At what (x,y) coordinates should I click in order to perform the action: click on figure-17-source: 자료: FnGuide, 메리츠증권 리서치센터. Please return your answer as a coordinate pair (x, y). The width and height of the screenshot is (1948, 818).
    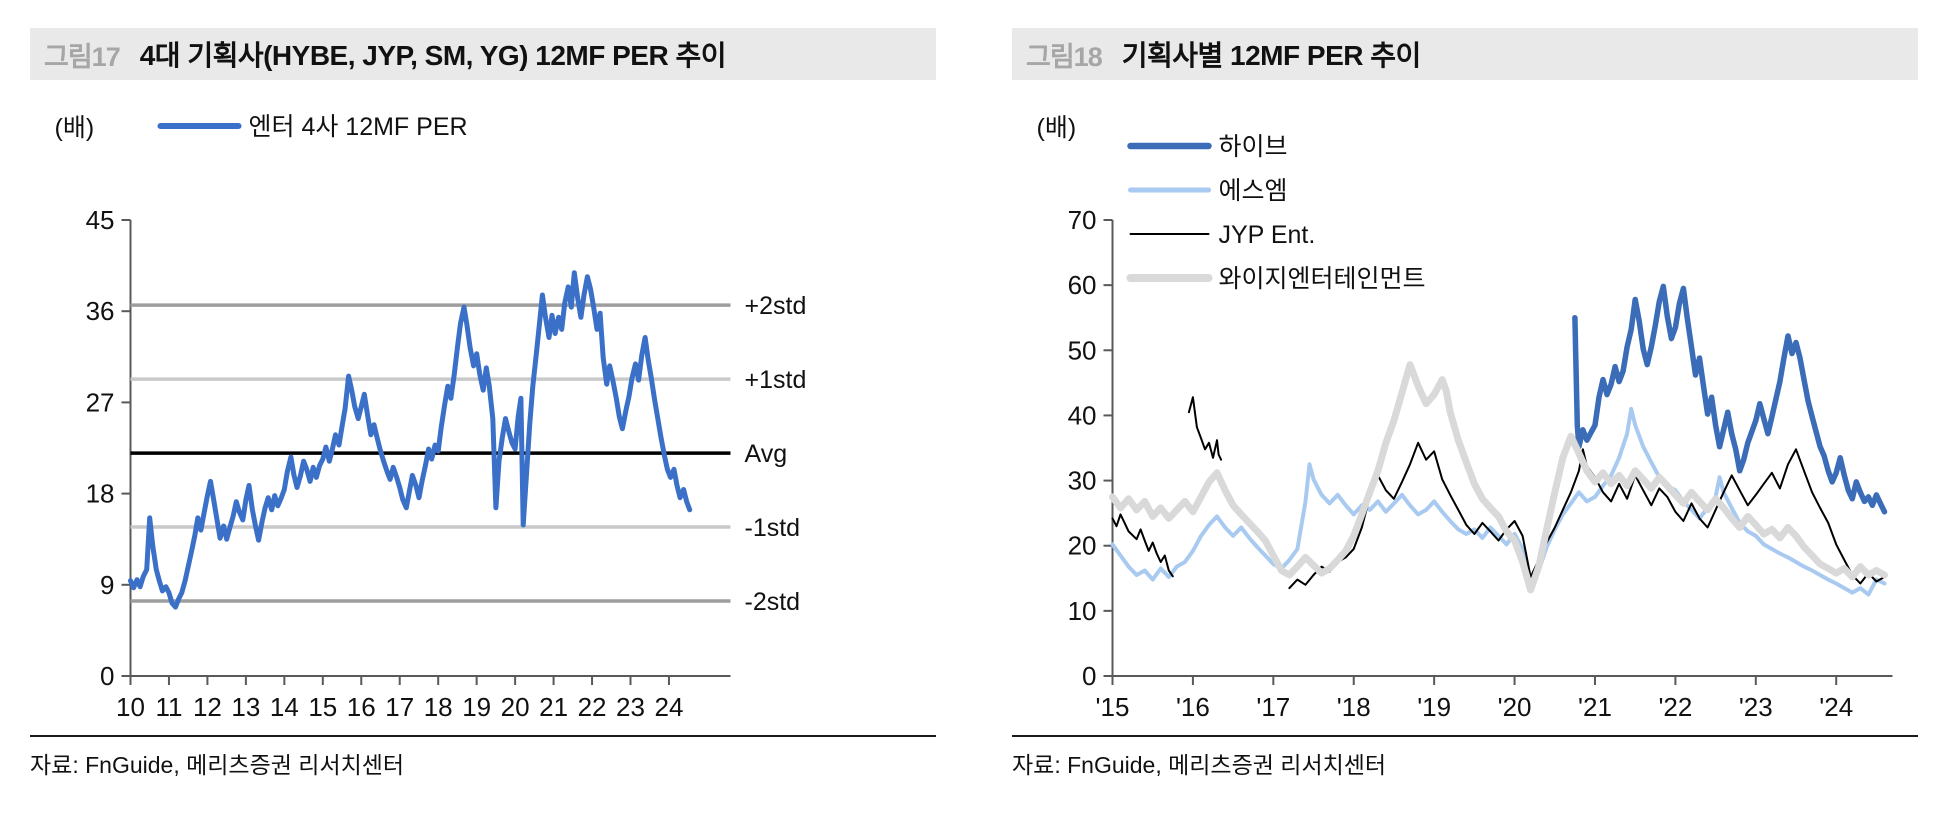
    Looking at the image, I should click on (483, 757).